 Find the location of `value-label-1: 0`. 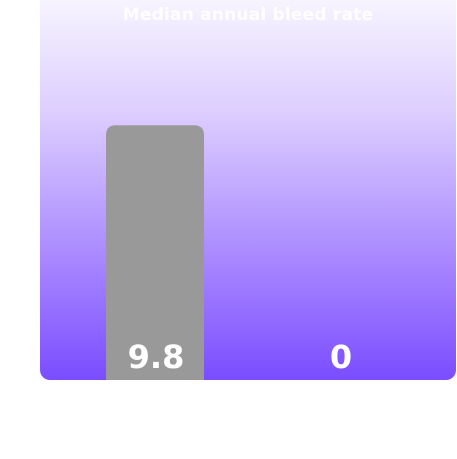

value-label-1: 0 is located at coordinates (341, 357).